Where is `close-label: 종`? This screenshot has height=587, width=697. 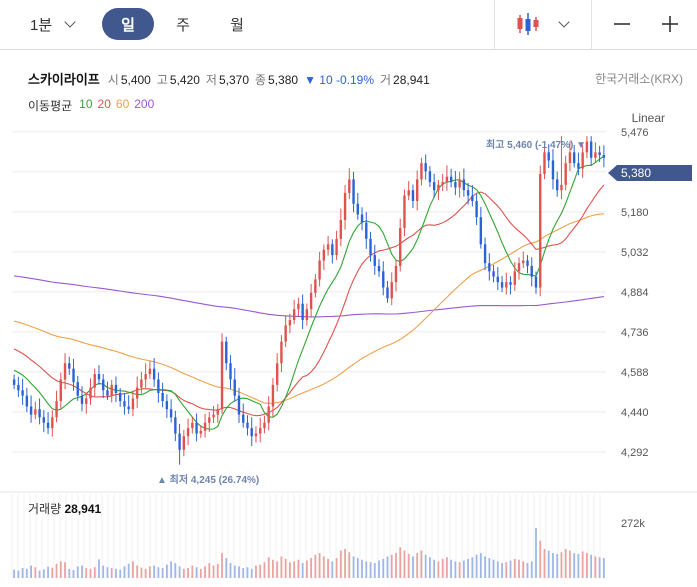
close-label: 종 is located at coordinates (261, 80).